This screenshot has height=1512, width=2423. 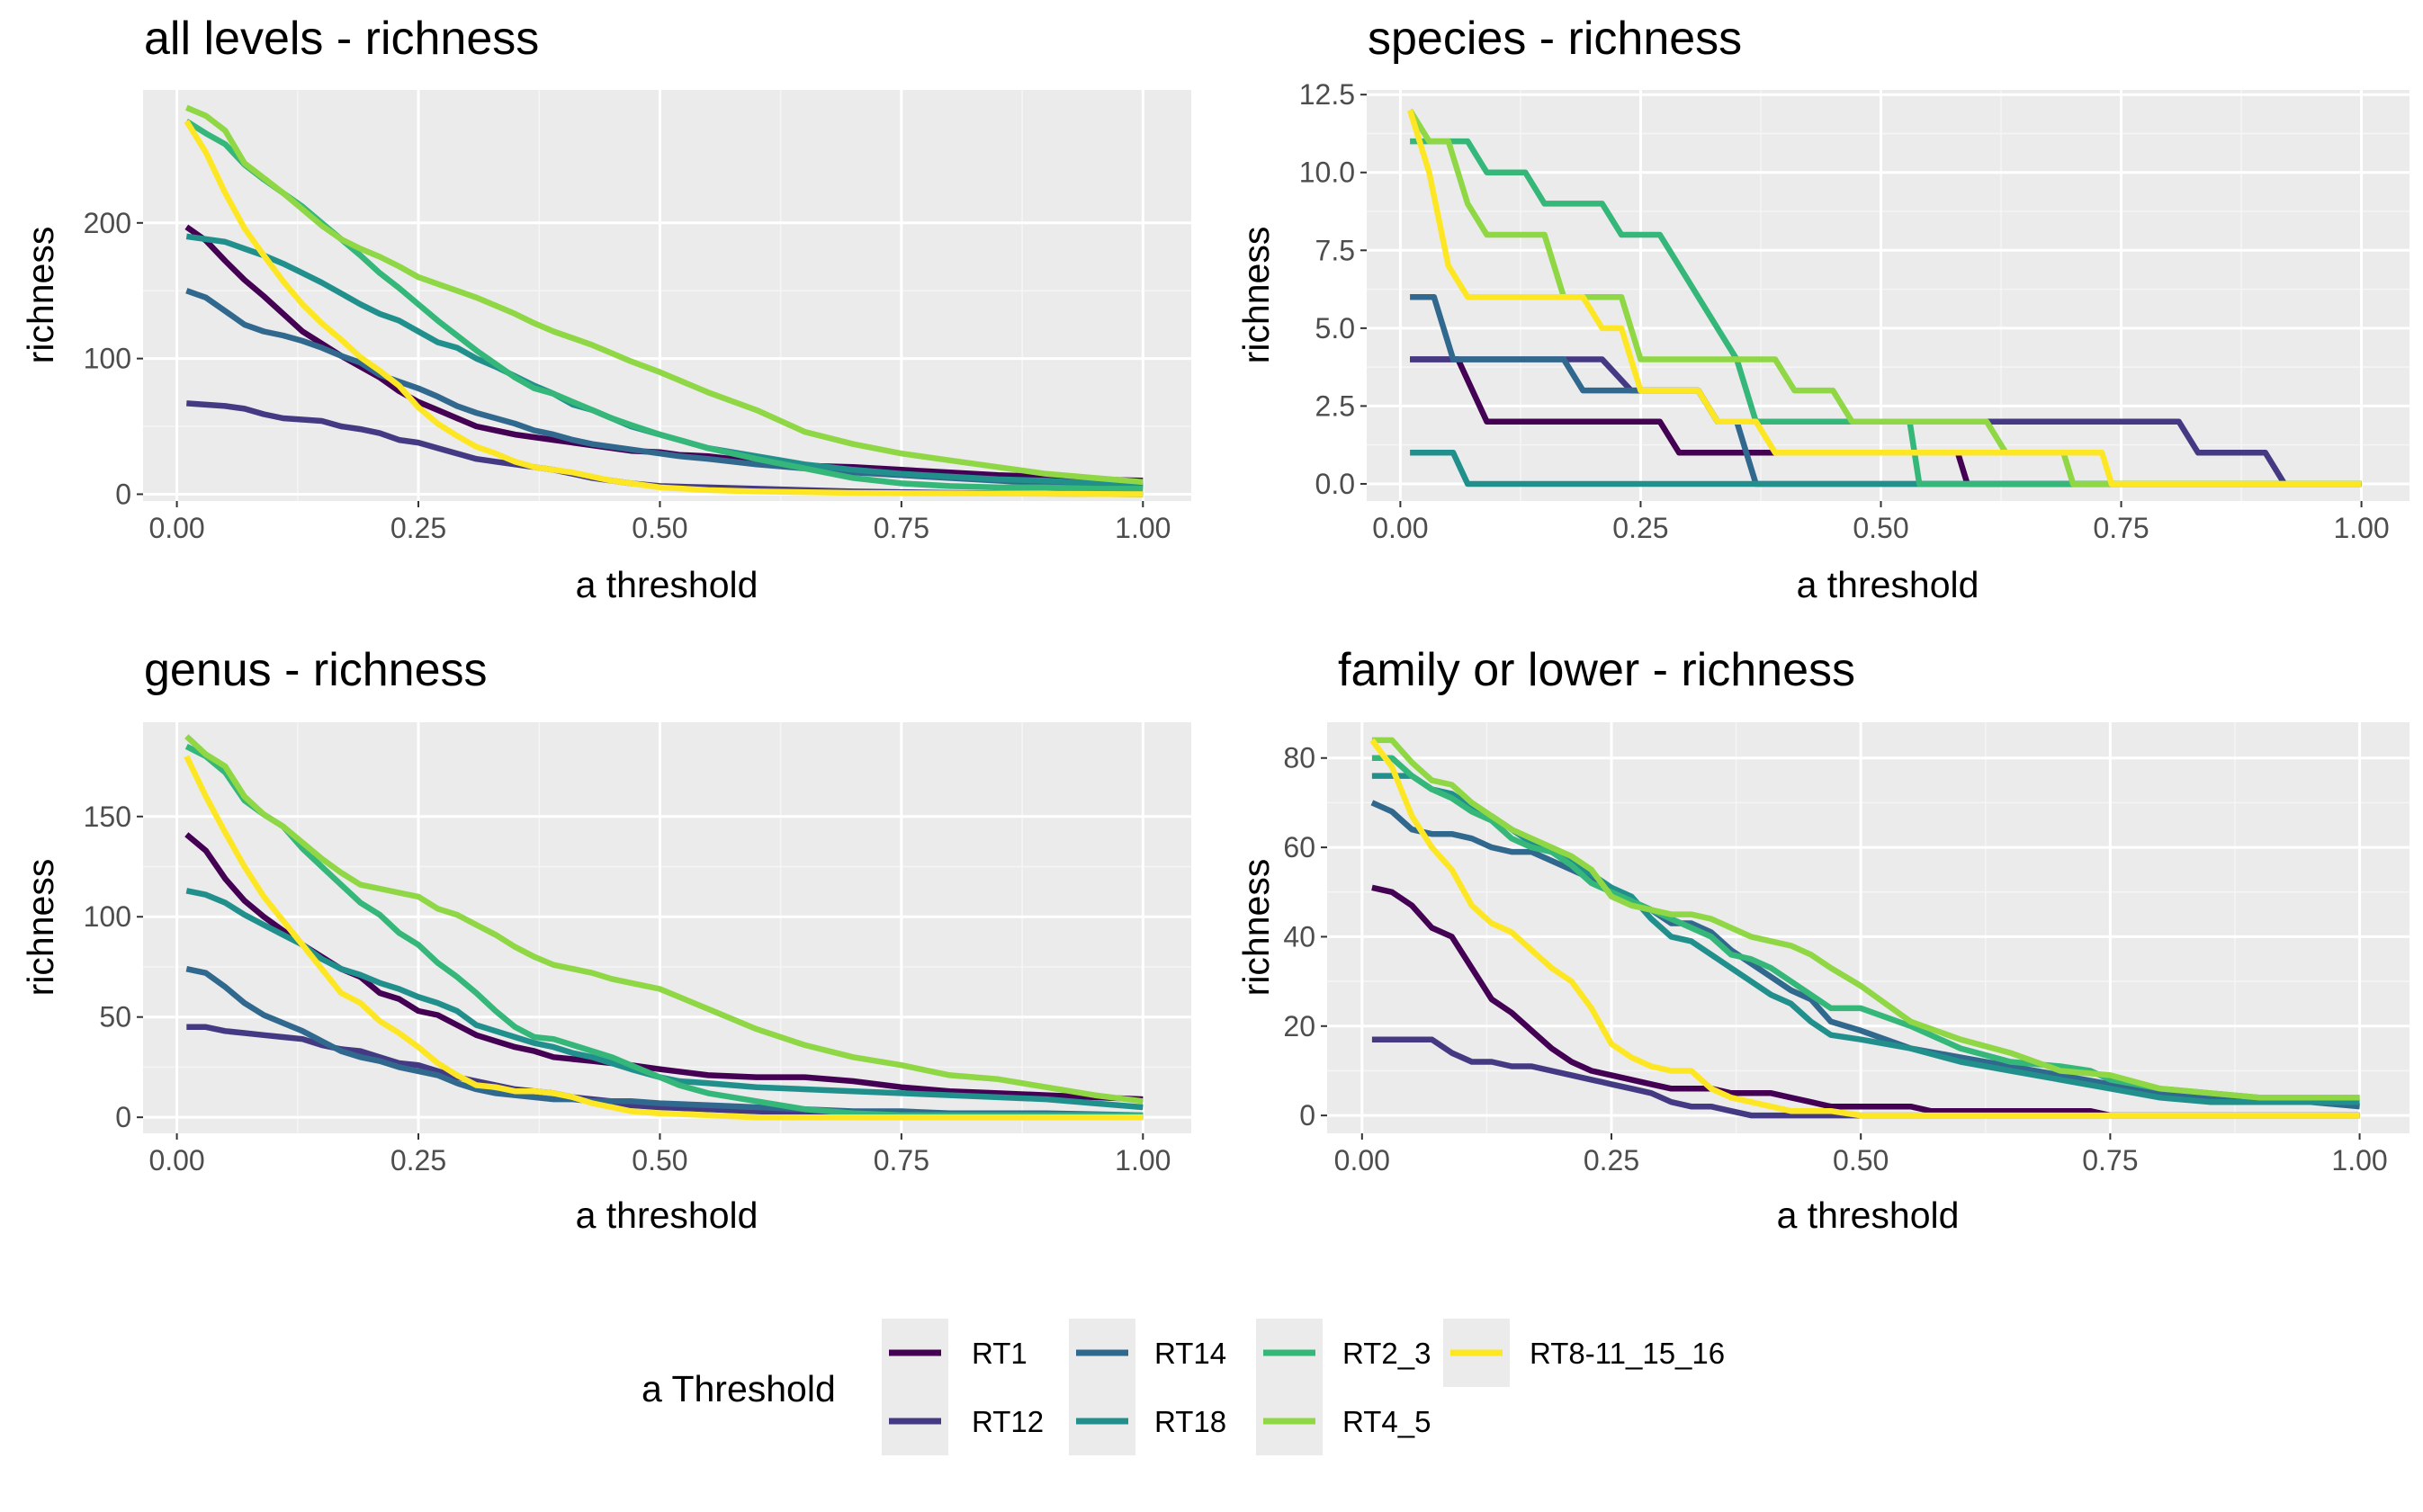 I want to click on y-tick-label: 2.5, so click(x=1335, y=405).